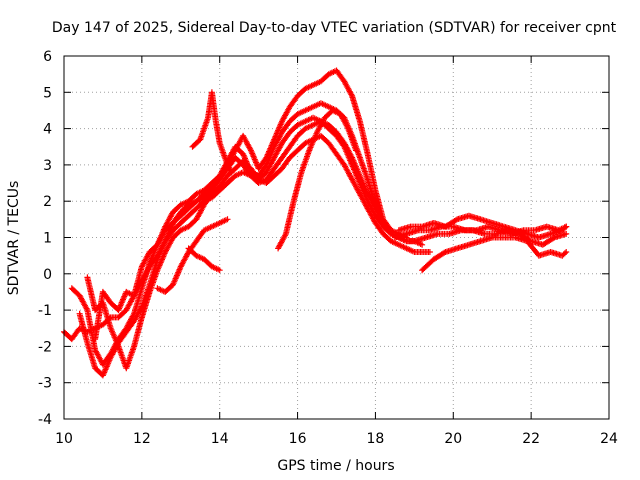 This screenshot has height=480, width=640. Describe the element at coordinates (45, 420) in the screenshot. I see `y-tick-label--4: -4` at that location.